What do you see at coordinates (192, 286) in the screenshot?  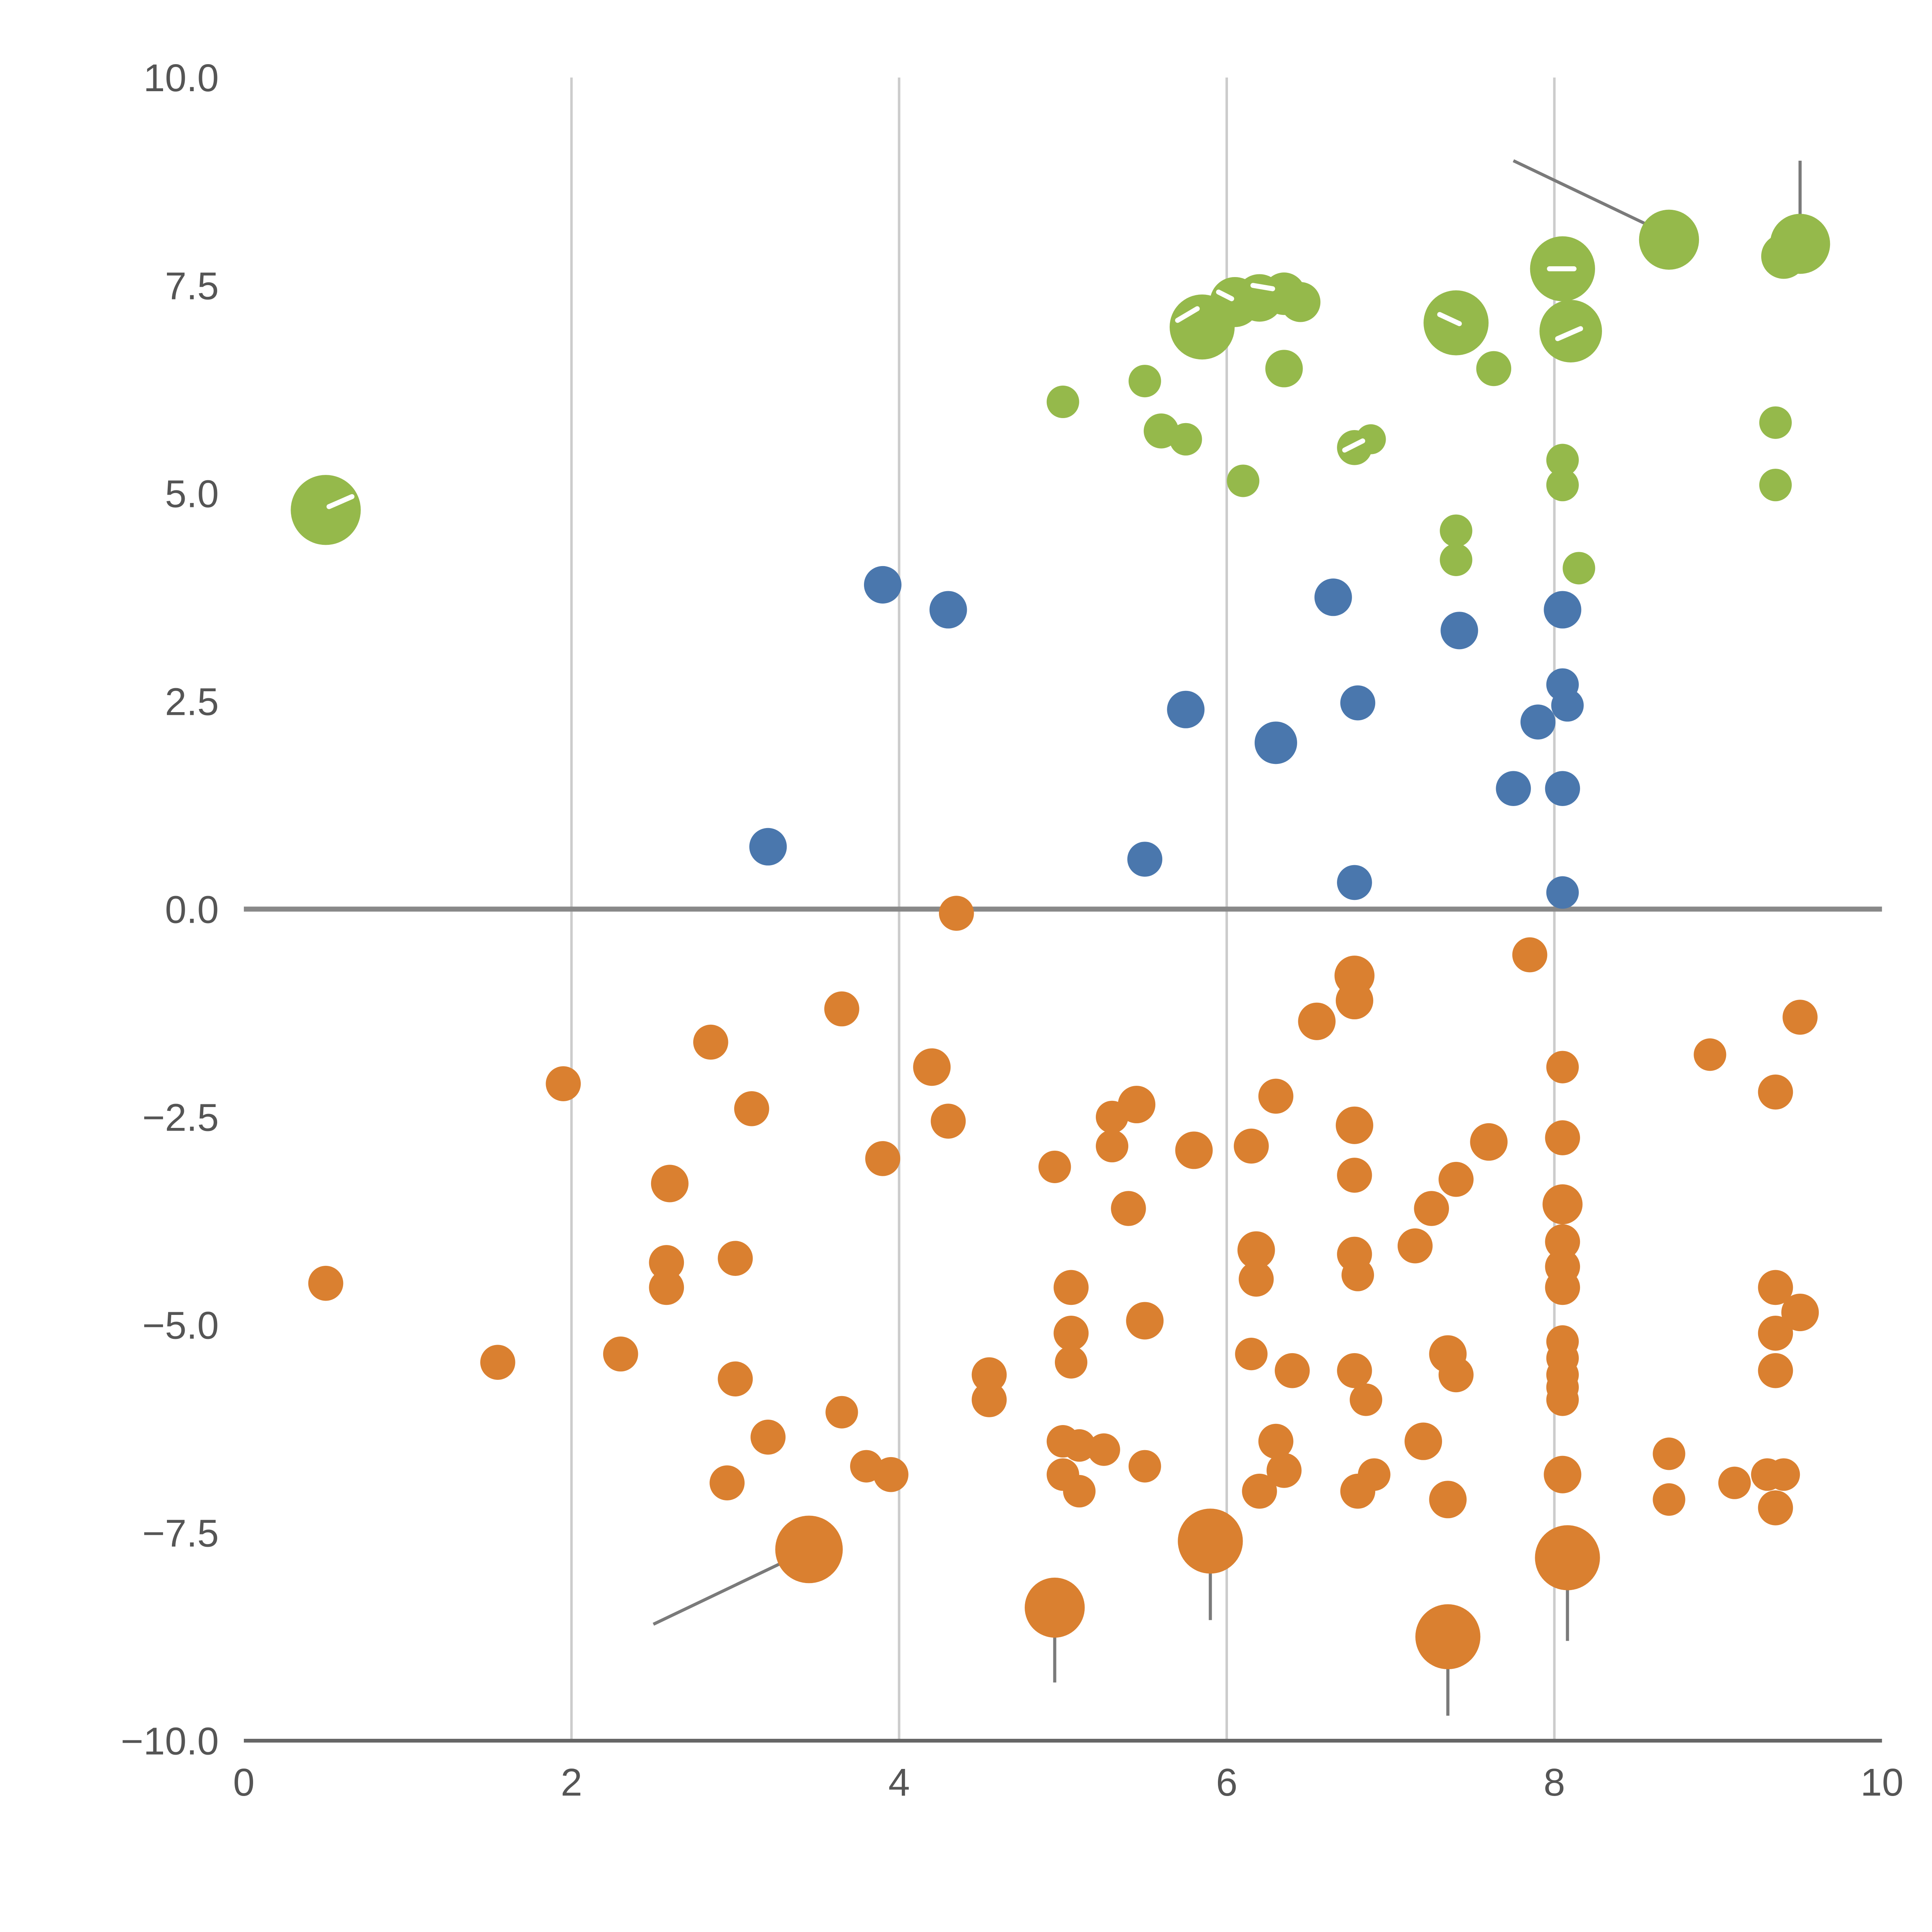 I see `y-tick-label: 7.5` at bounding box center [192, 286].